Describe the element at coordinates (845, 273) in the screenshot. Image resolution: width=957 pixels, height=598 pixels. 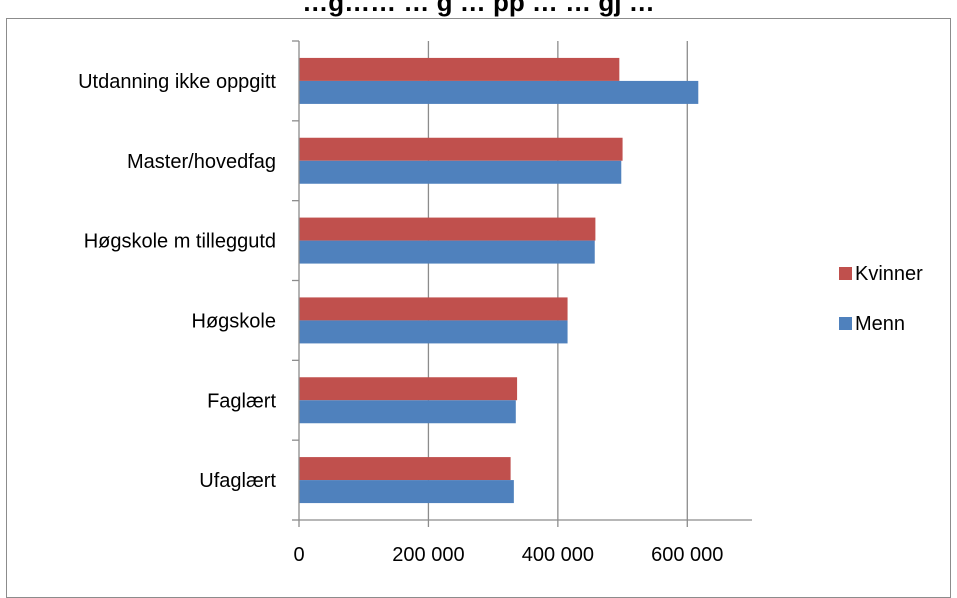
I see `legend-swatch-kvinner` at that location.